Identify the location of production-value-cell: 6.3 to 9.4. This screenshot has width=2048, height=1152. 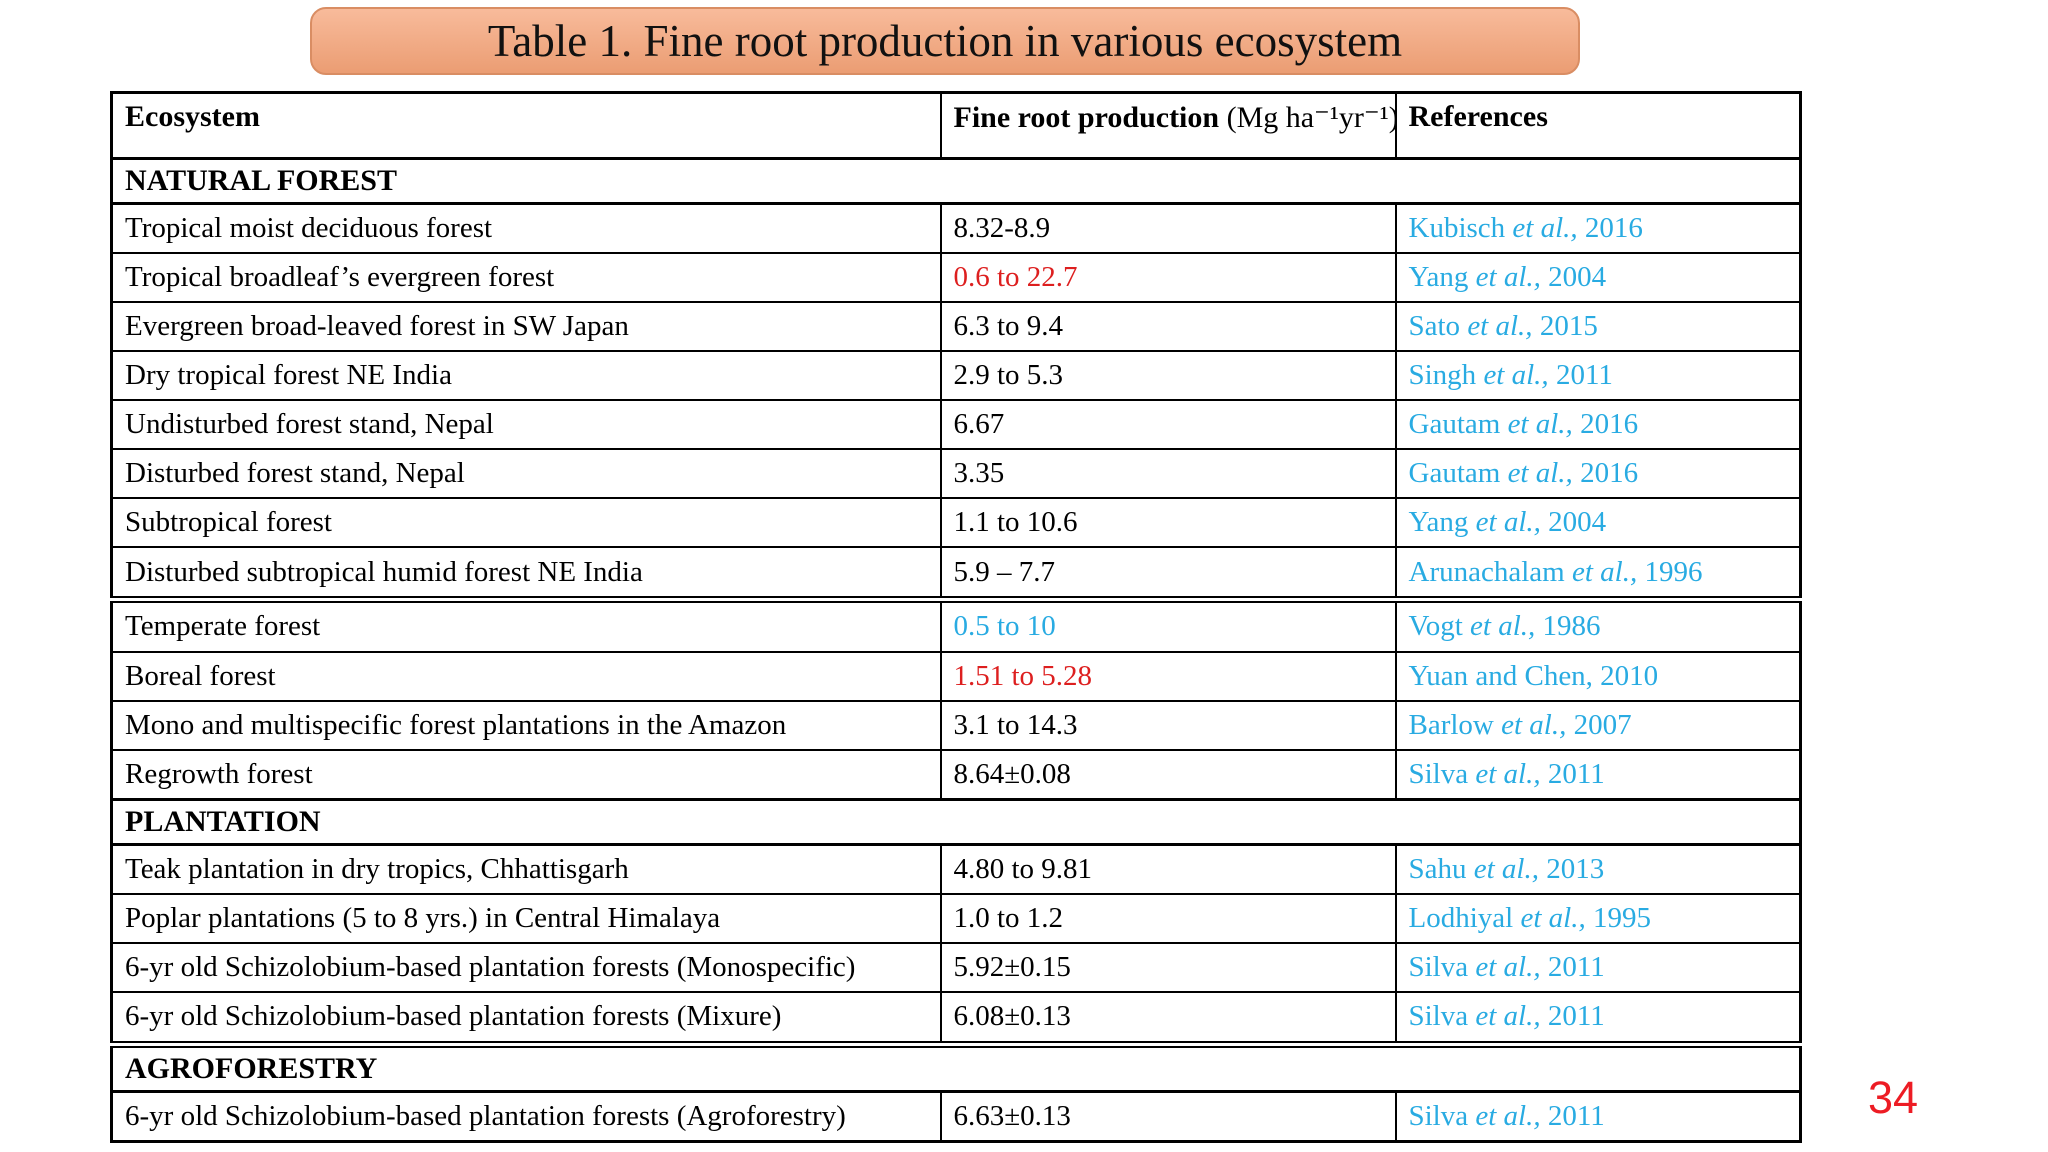
(1168, 327).